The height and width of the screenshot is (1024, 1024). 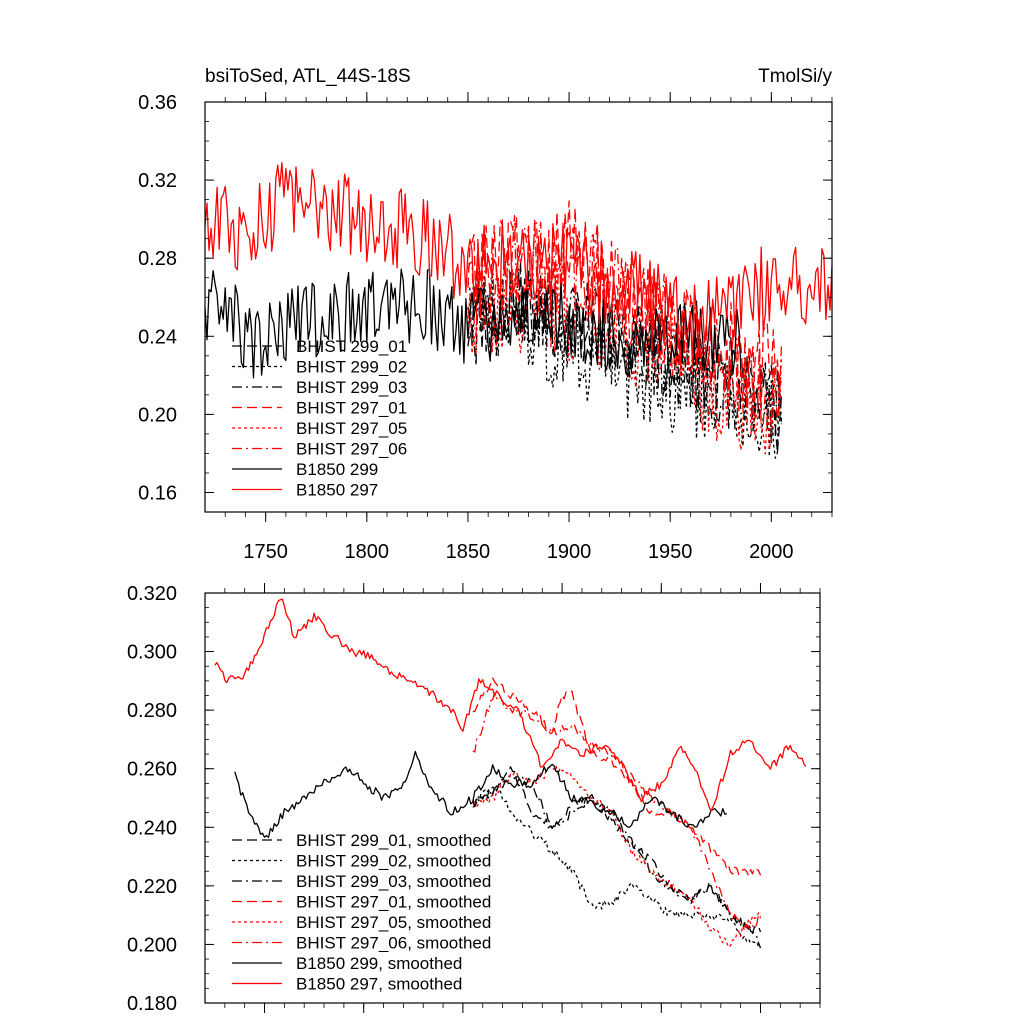 I want to click on y-tick-label: 0.28, so click(x=157, y=259).